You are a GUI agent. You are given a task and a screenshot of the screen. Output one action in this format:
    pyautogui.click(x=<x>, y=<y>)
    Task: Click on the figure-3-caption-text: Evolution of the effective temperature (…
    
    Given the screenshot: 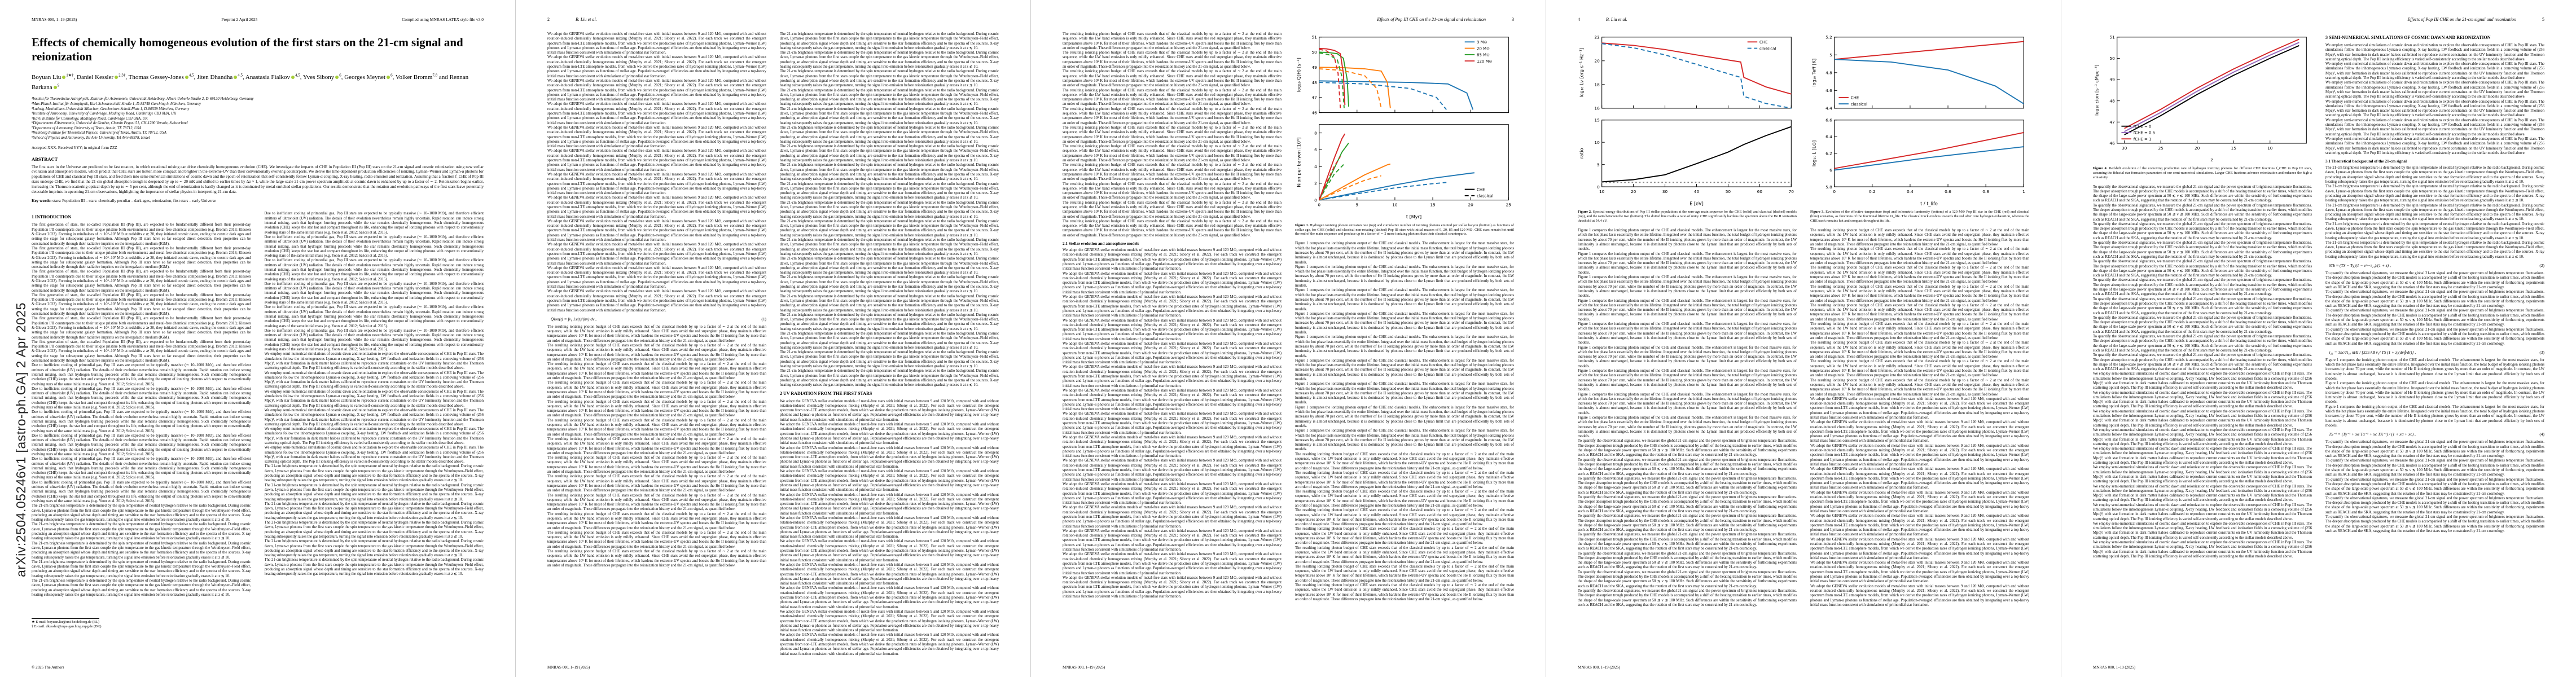 What is the action you would take?
    pyautogui.click(x=1919, y=217)
    